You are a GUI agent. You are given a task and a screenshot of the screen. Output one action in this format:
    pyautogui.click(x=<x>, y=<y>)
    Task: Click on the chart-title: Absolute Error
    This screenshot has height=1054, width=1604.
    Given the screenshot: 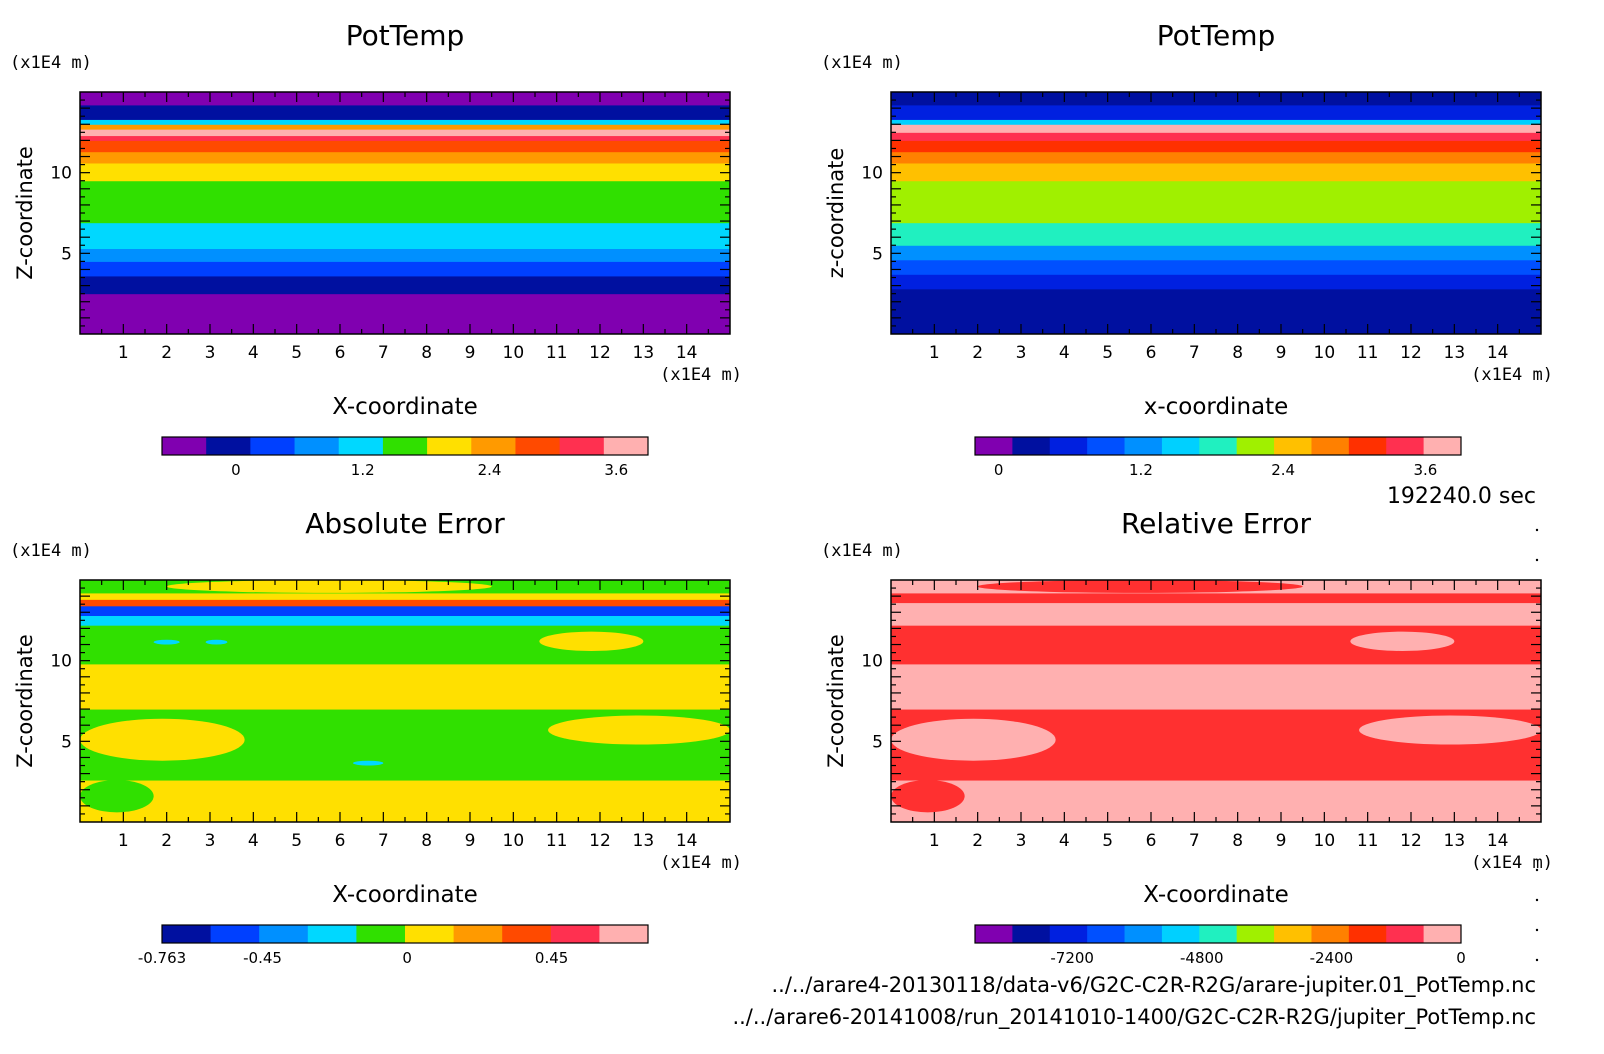 What is the action you would take?
    pyautogui.click(x=405, y=523)
    